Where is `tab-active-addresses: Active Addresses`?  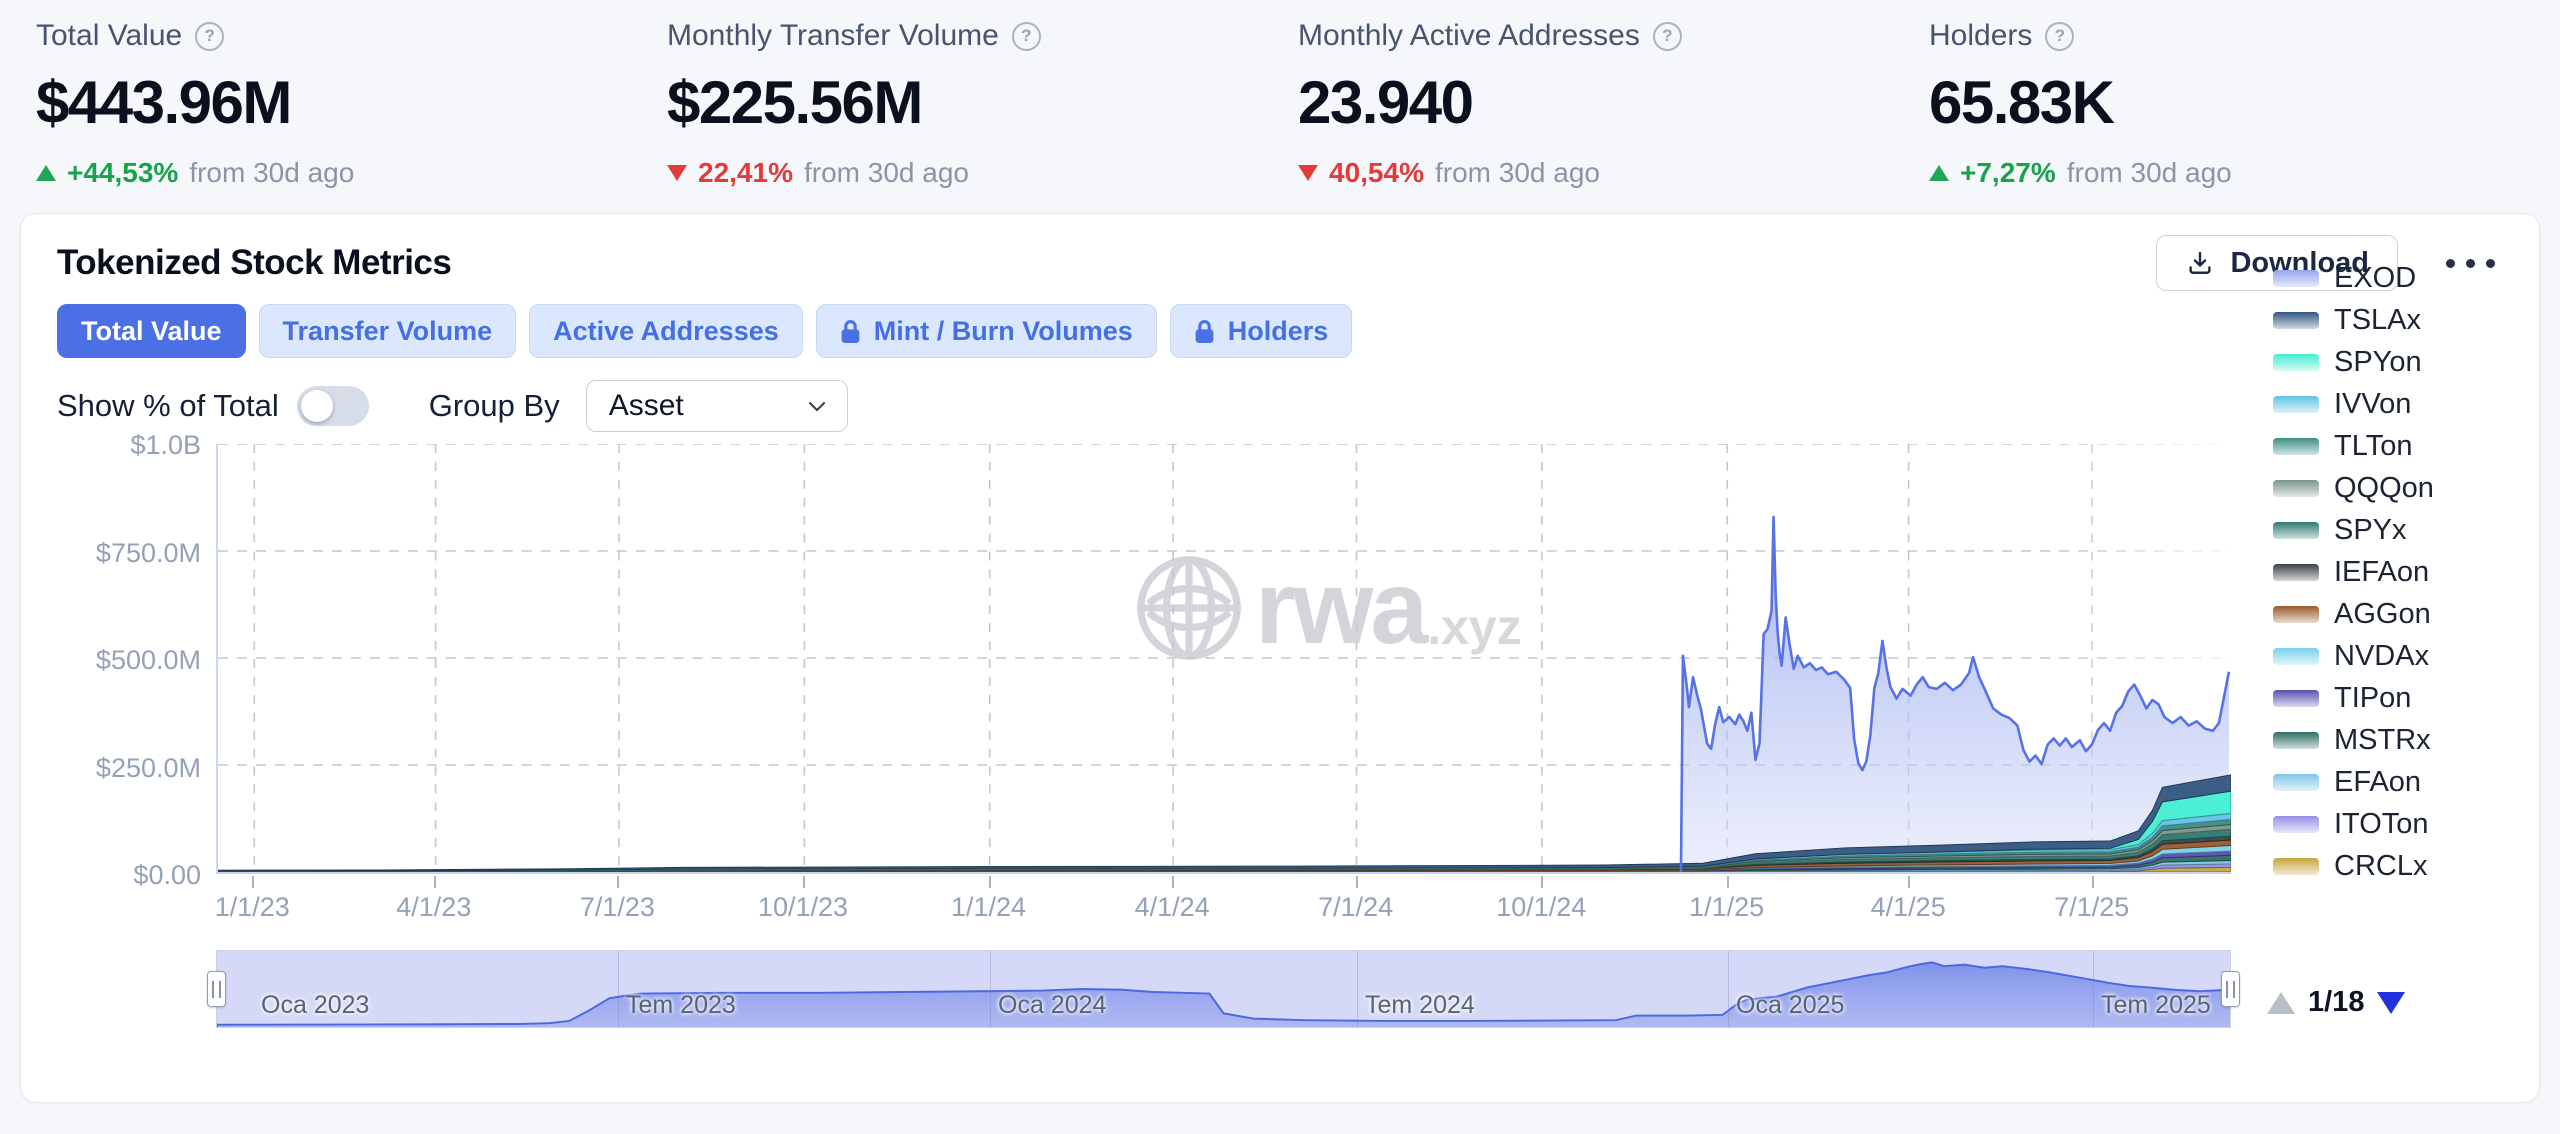
tab-active-addresses: Active Addresses is located at coordinates (666, 331).